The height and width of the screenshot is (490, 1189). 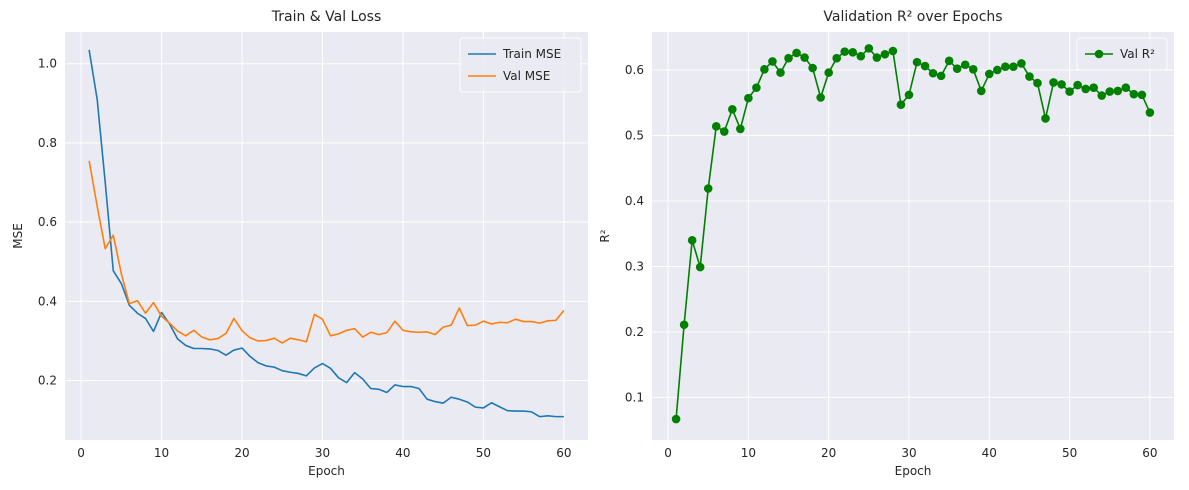 I want to click on y-tick-label: 0.2, so click(x=47, y=381).